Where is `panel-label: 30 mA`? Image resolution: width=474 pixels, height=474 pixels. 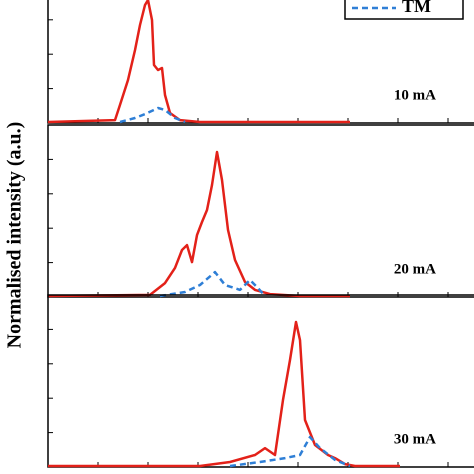 panel-label: 30 mA is located at coordinates (415, 439).